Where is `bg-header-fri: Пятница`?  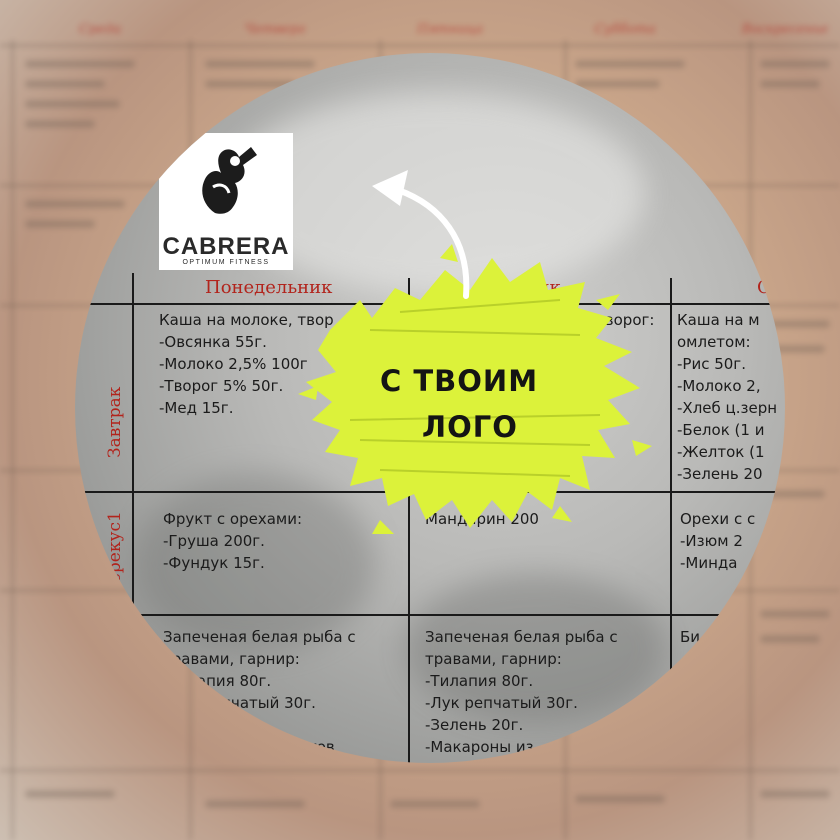 bg-header-fri: Пятница is located at coordinates (450, 29).